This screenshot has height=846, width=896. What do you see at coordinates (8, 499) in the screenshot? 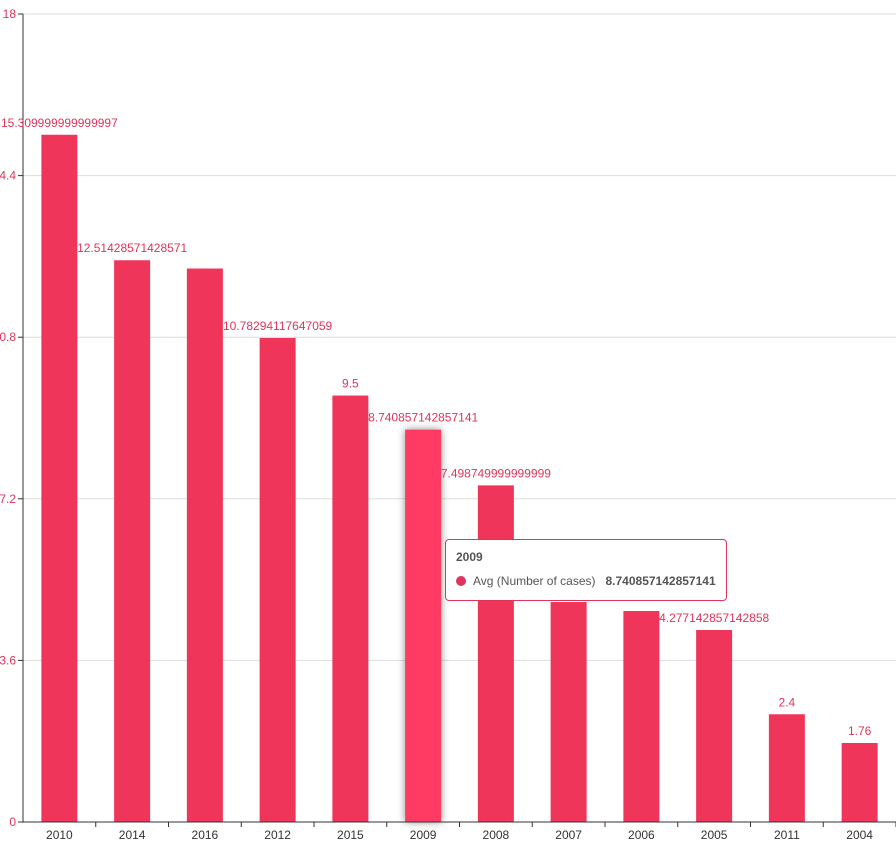
I see `y-tick-label: 7.2` at bounding box center [8, 499].